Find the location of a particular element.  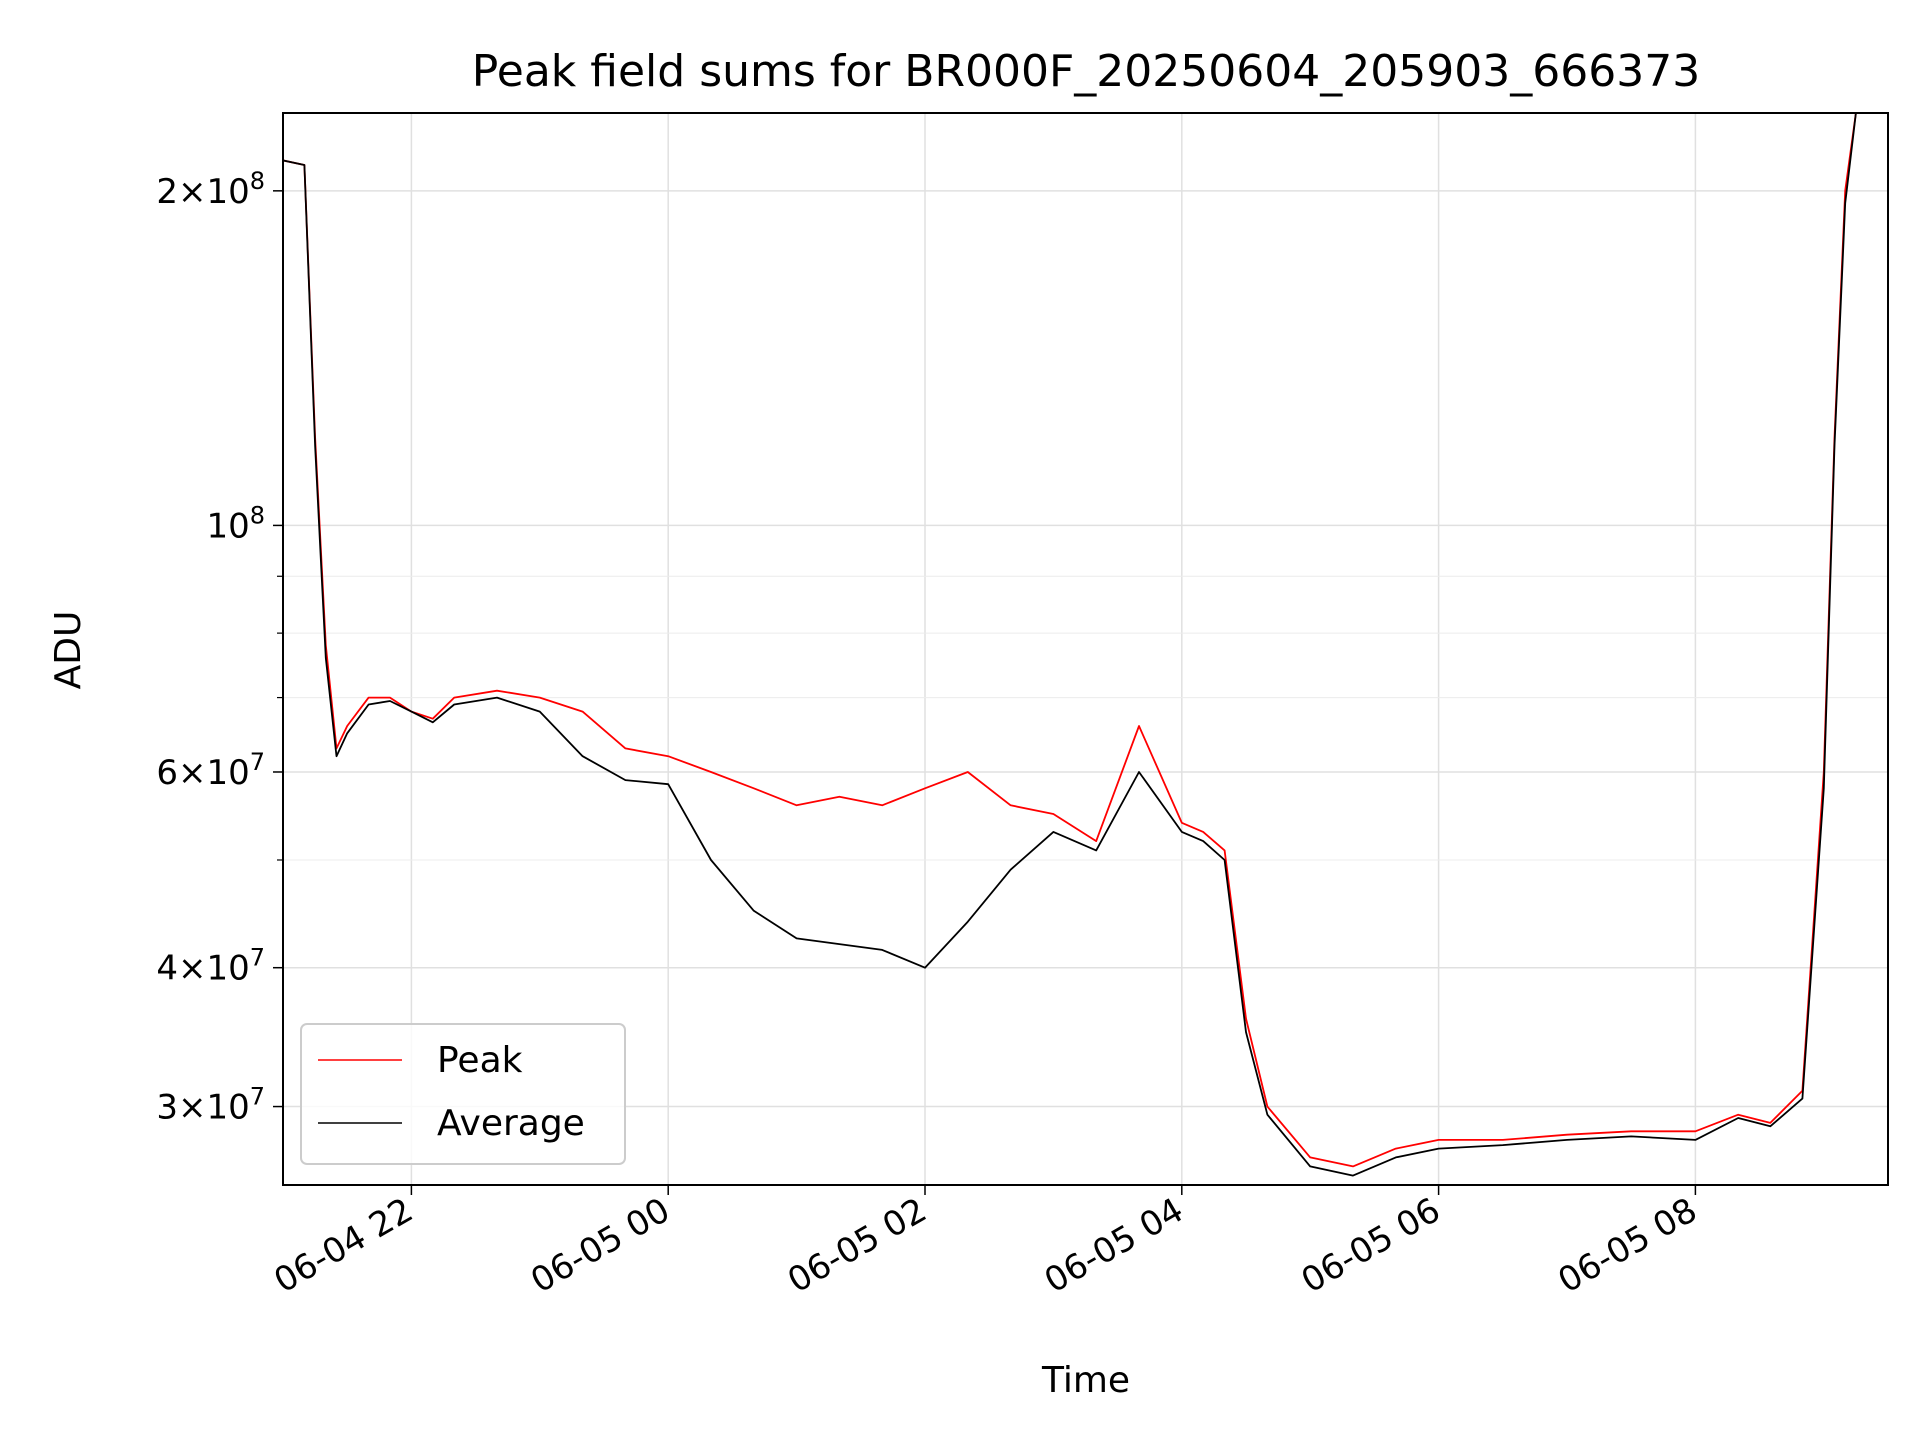

y-tick-label: 2×108 is located at coordinates (210, 189).